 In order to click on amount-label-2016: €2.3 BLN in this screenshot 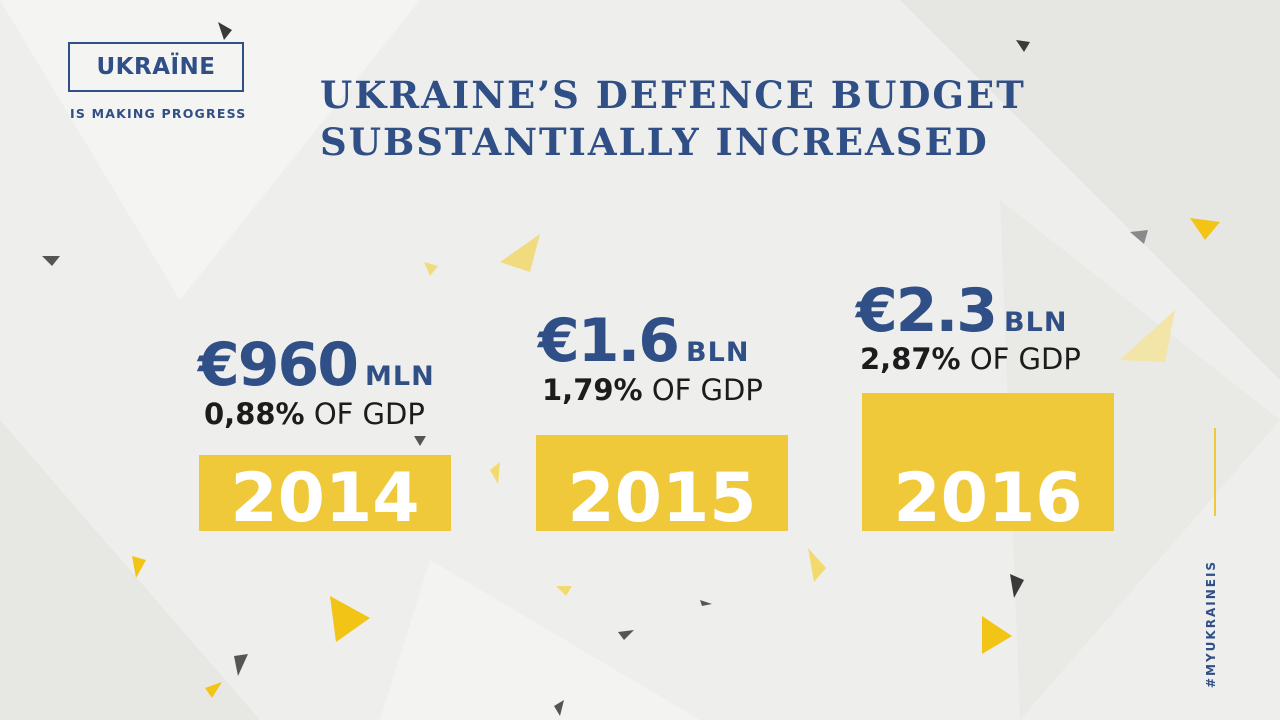, I will do `click(961, 311)`.